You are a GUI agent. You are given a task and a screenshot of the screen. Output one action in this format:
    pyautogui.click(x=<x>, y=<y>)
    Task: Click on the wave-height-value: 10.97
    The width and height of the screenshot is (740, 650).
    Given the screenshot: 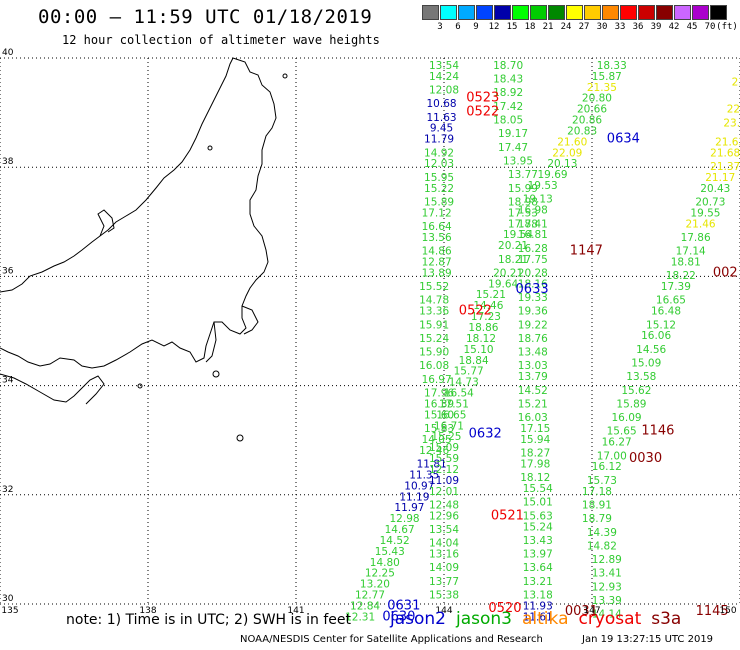 What is the action you would take?
    pyautogui.click(x=419, y=486)
    